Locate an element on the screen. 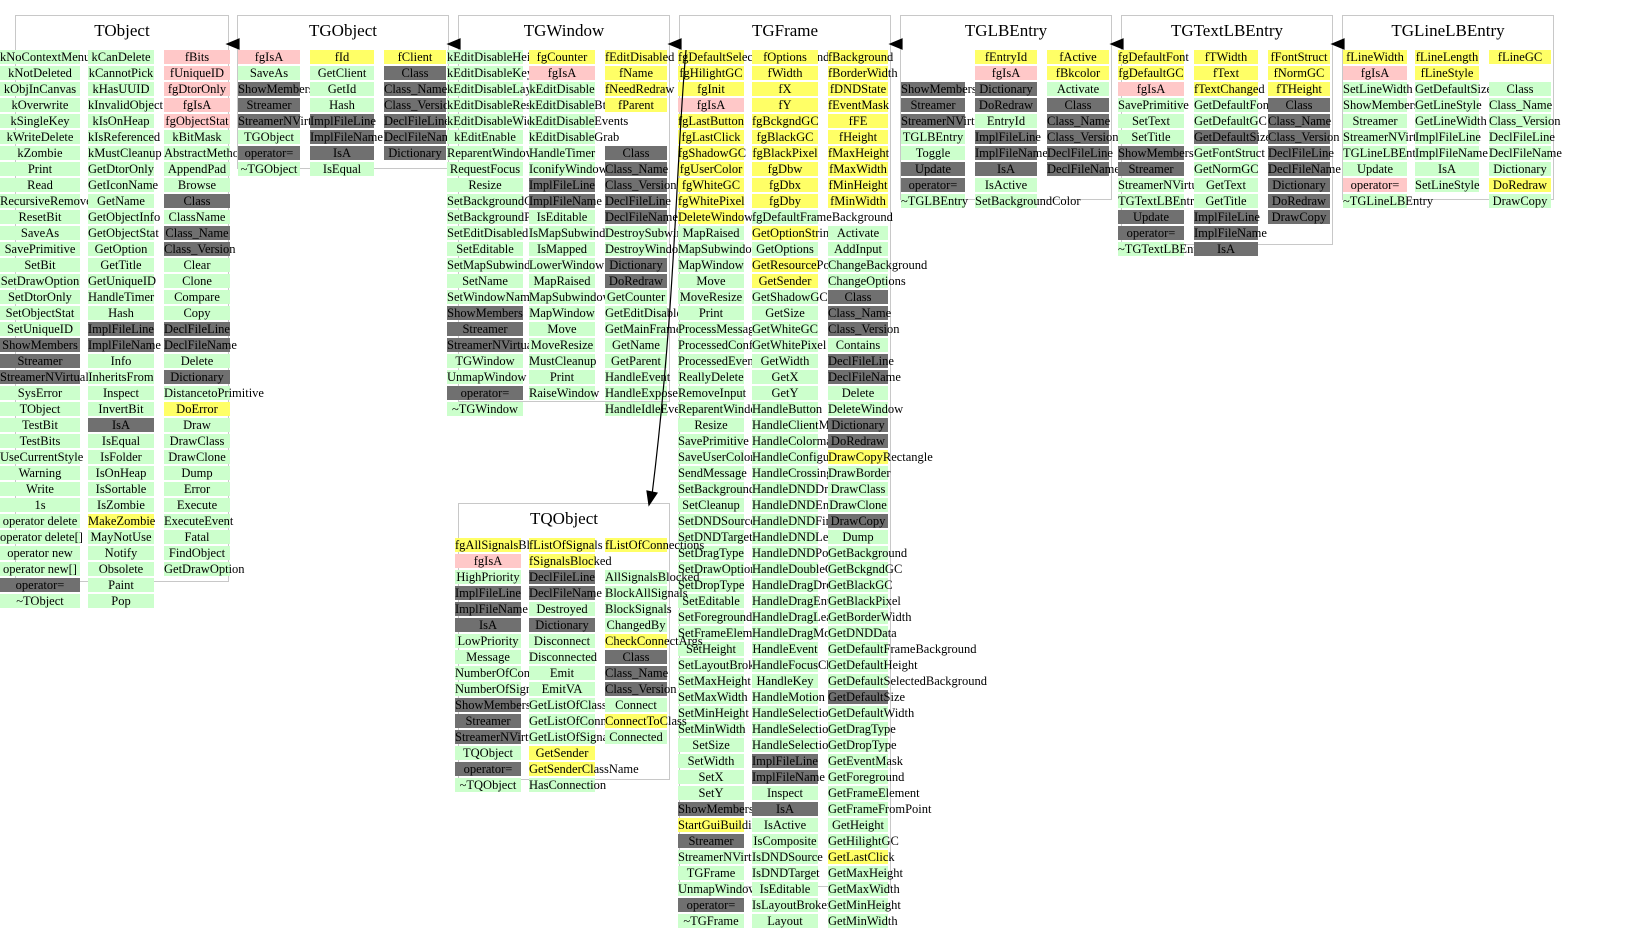 Image resolution: width=1645 pixels, height=944 pixels. class-member: SetLineStyle is located at coordinates (1447, 185).